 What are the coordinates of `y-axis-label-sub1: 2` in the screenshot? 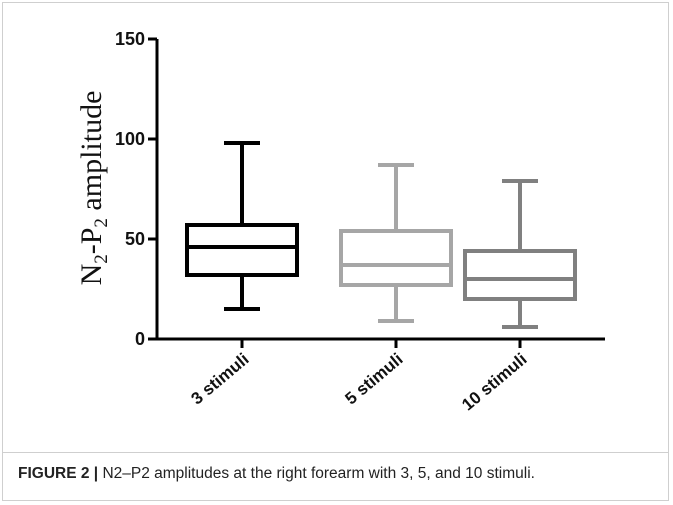 It's located at (101, 259).